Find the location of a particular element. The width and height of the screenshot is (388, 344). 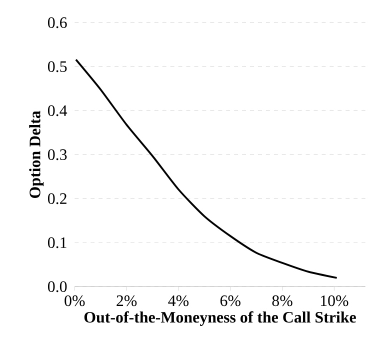

y-tick-label: 0.6 is located at coordinates (57, 22).